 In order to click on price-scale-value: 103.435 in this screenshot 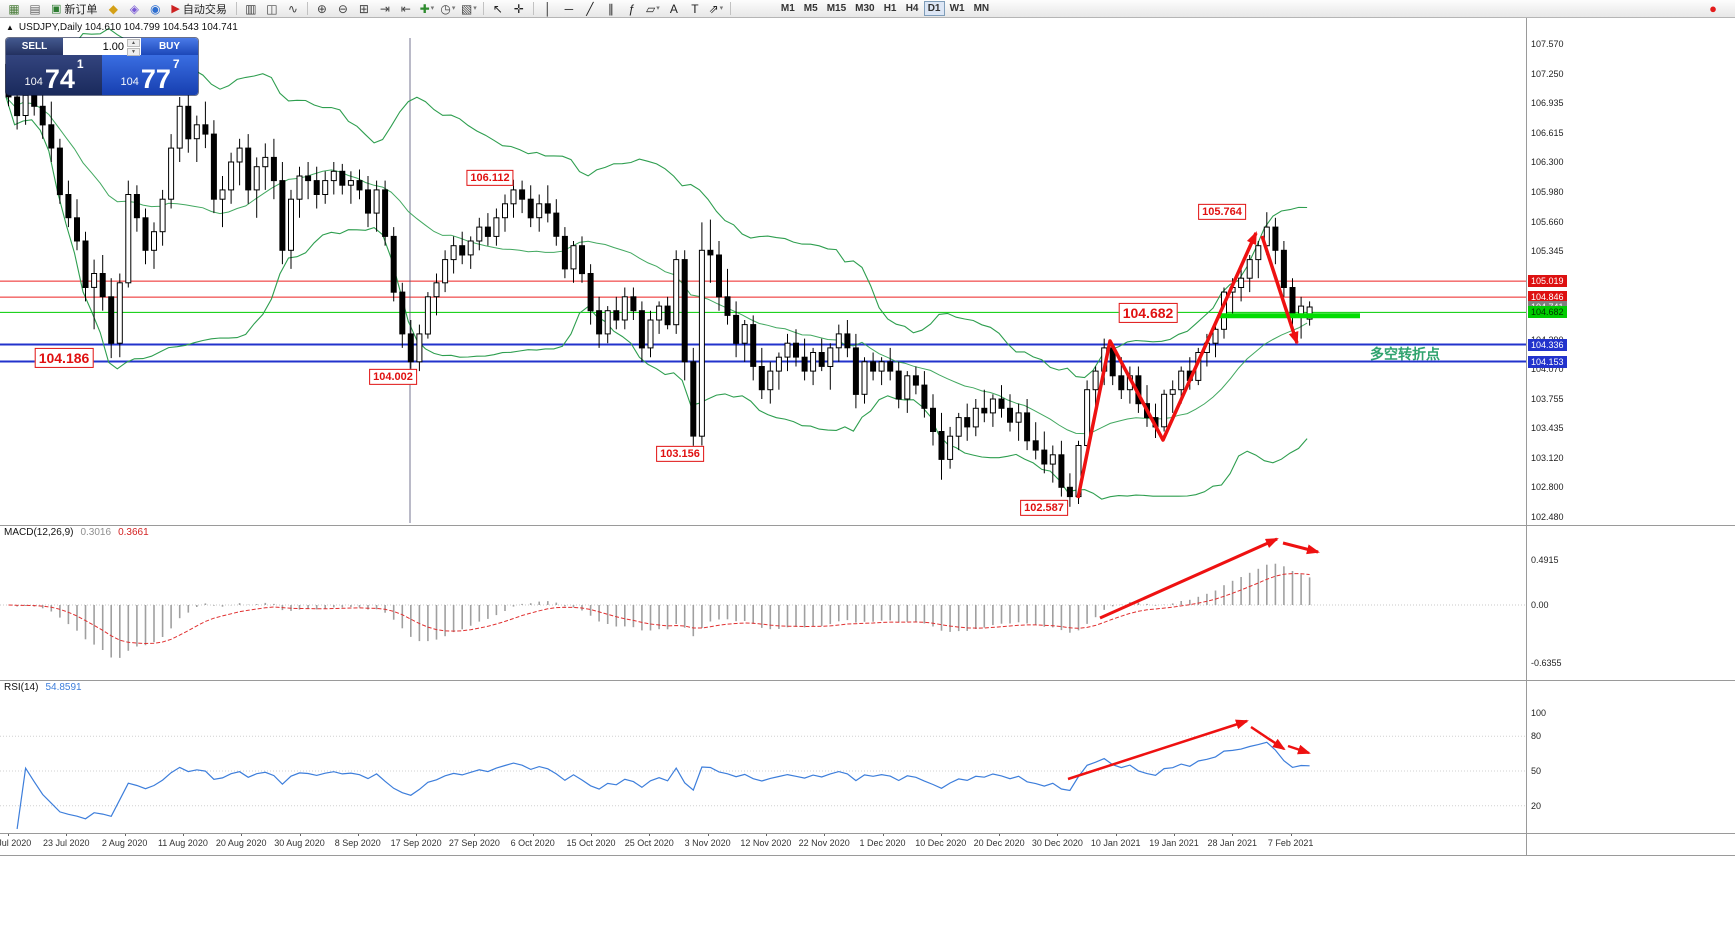, I will do `click(1547, 428)`.